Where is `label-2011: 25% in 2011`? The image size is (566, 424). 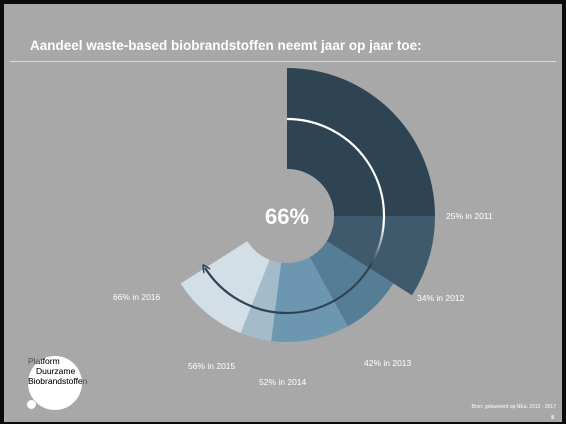 label-2011: 25% in 2011 is located at coordinates (469, 216).